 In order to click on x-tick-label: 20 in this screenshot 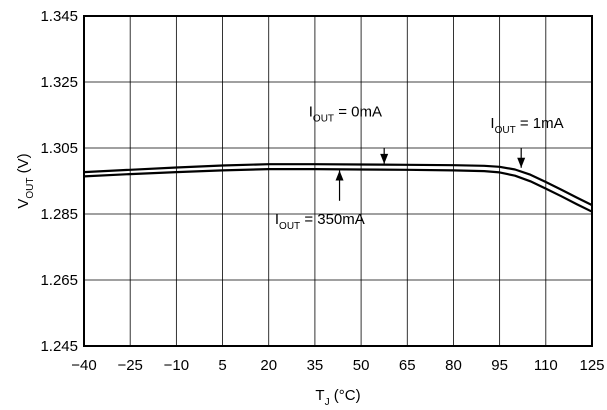, I will do `click(268, 365)`.